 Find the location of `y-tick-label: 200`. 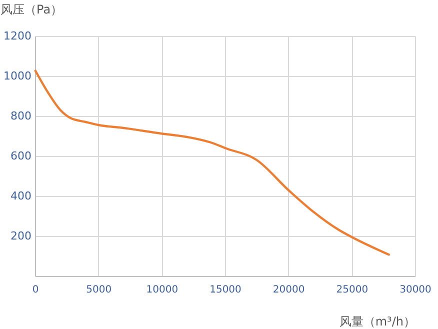

y-tick-label: 200 is located at coordinates (21, 236).